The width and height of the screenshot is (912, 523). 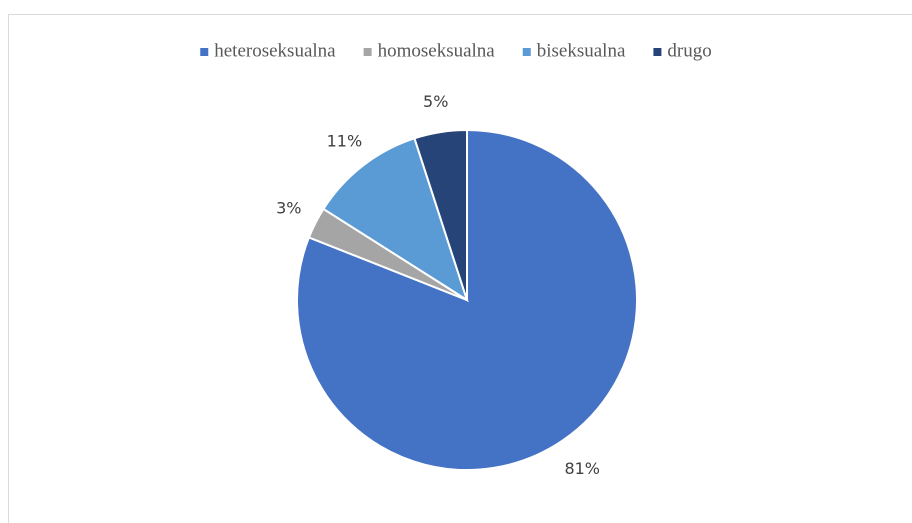 What do you see at coordinates (275, 50) in the screenshot?
I see `legend-label: heteroseksualna` at bounding box center [275, 50].